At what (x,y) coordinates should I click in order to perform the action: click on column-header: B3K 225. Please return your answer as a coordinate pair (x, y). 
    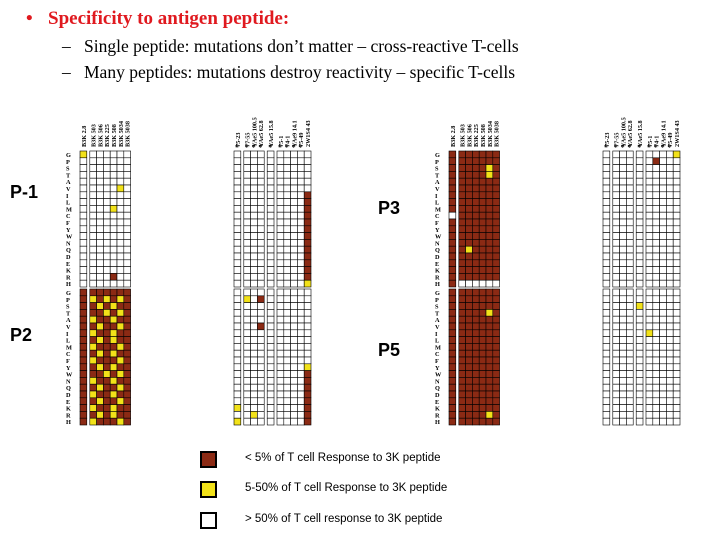
    Looking at the image, I should click on (476, 135).